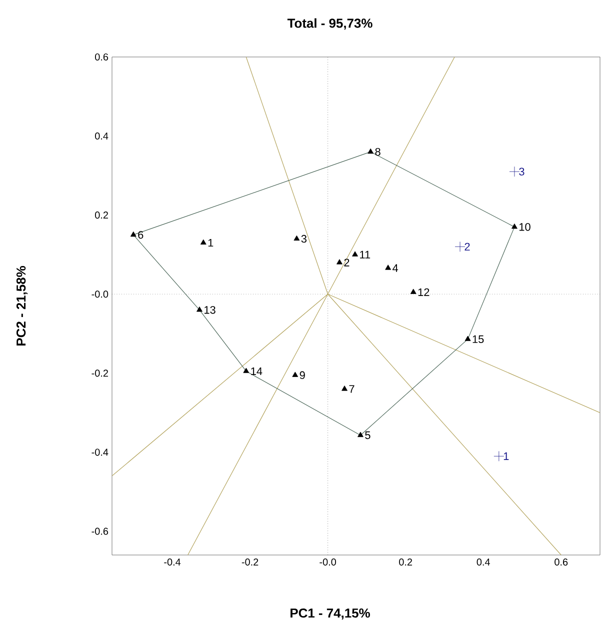  Describe the element at coordinates (100, 294) in the screenshot. I see `y-tick-label: -0.0` at that location.